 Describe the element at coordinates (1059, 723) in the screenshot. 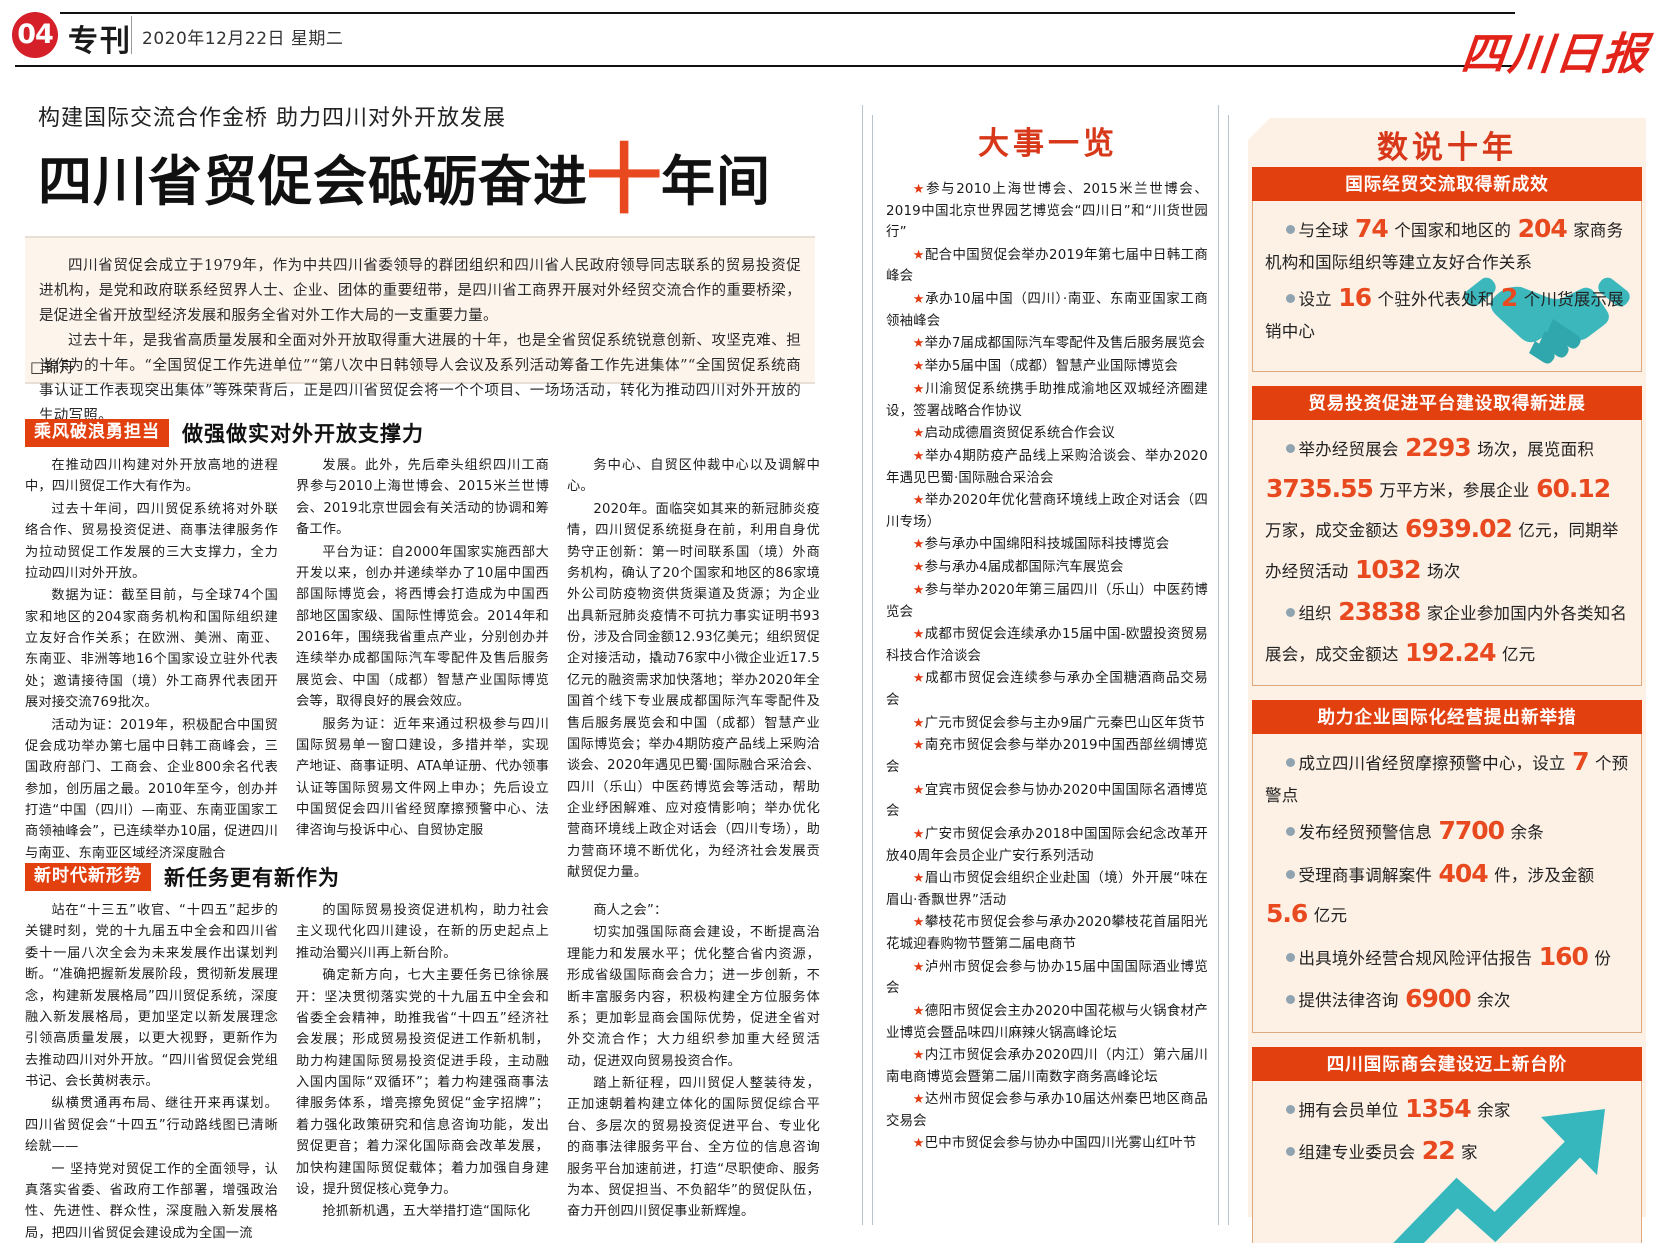

I see `event-list-item: ★广元市贸促会参与主办9届广元秦巴山区年货节` at that location.